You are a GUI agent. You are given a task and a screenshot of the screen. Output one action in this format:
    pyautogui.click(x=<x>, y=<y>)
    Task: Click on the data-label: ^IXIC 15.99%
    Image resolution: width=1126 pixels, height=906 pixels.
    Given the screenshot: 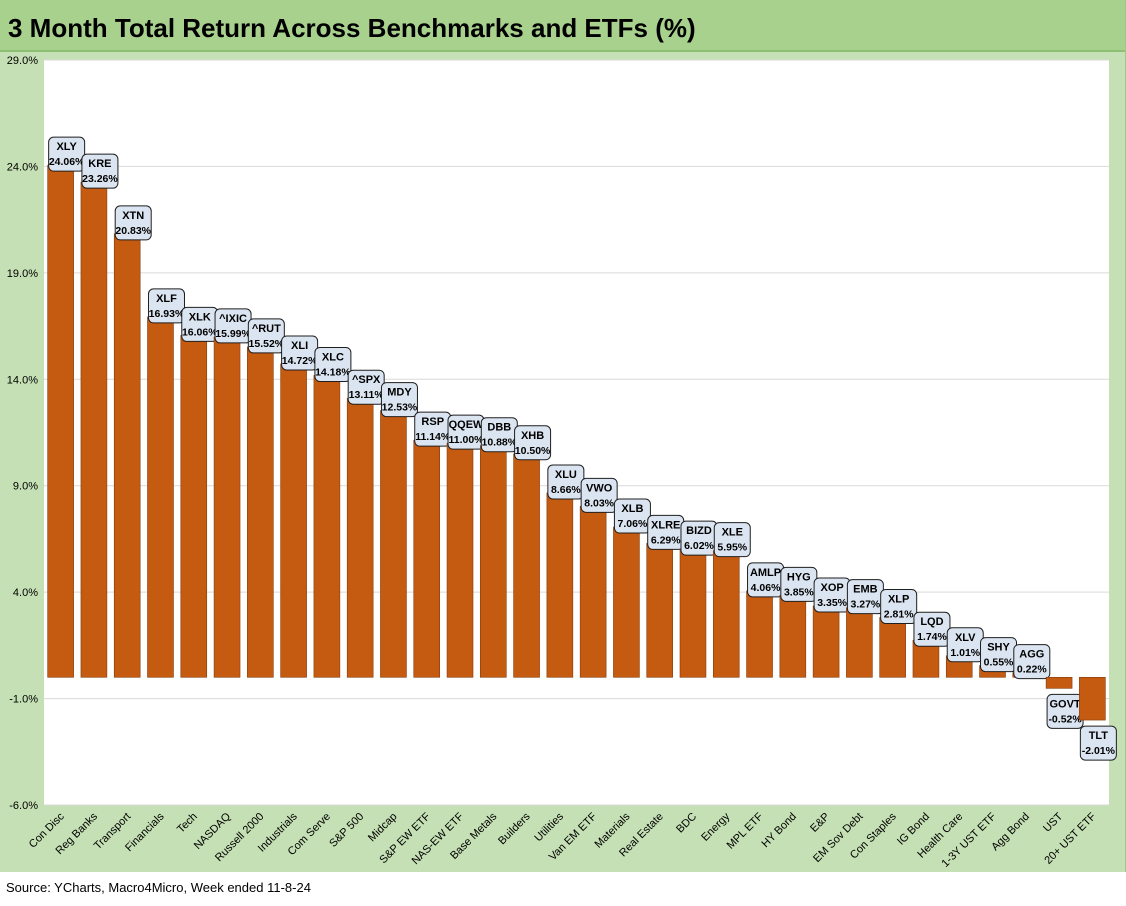 What is the action you would take?
    pyautogui.click(x=233, y=326)
    